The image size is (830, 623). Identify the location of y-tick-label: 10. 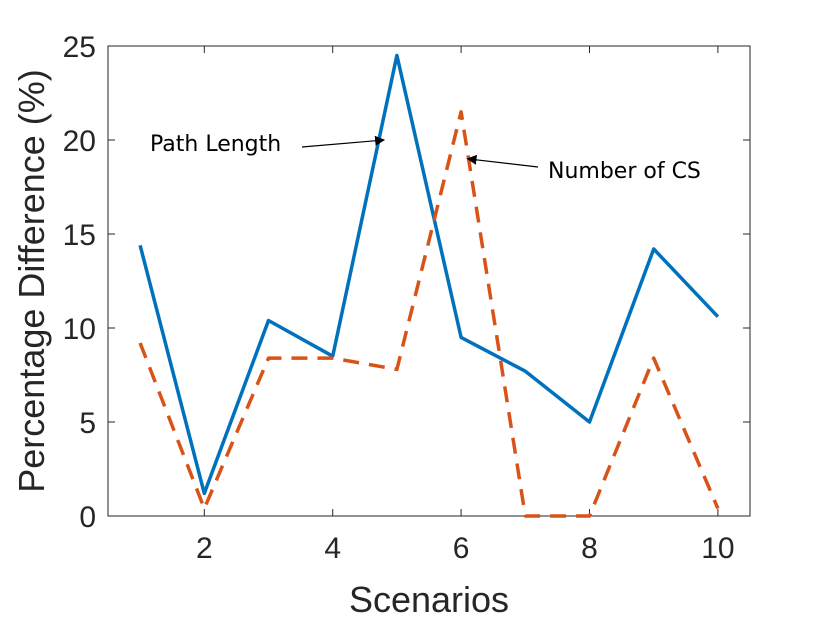
(79, 329).